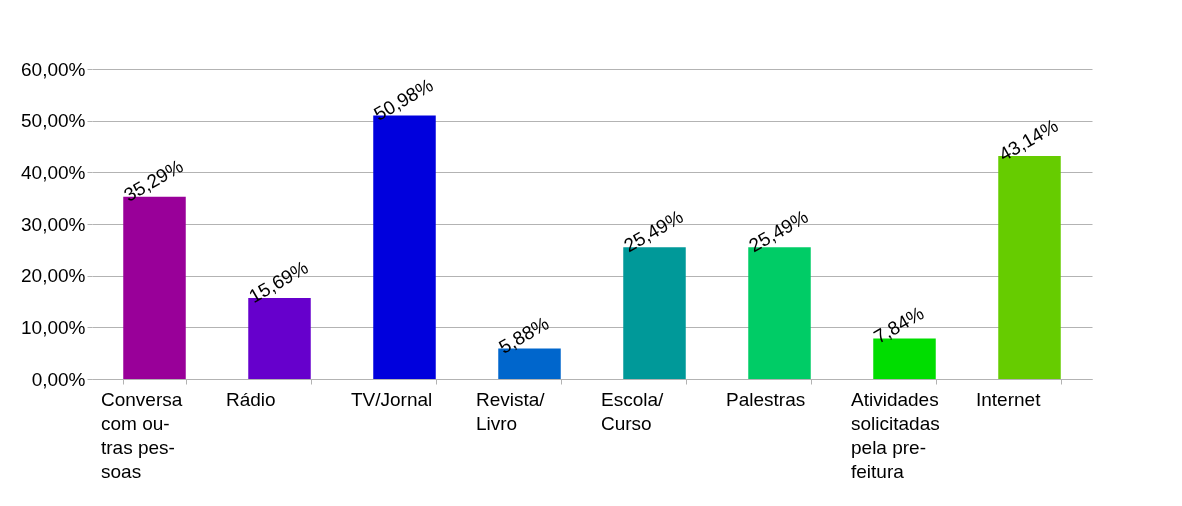  I want to click on x-tick-label: Escola/ Curso, so click(633, 411).